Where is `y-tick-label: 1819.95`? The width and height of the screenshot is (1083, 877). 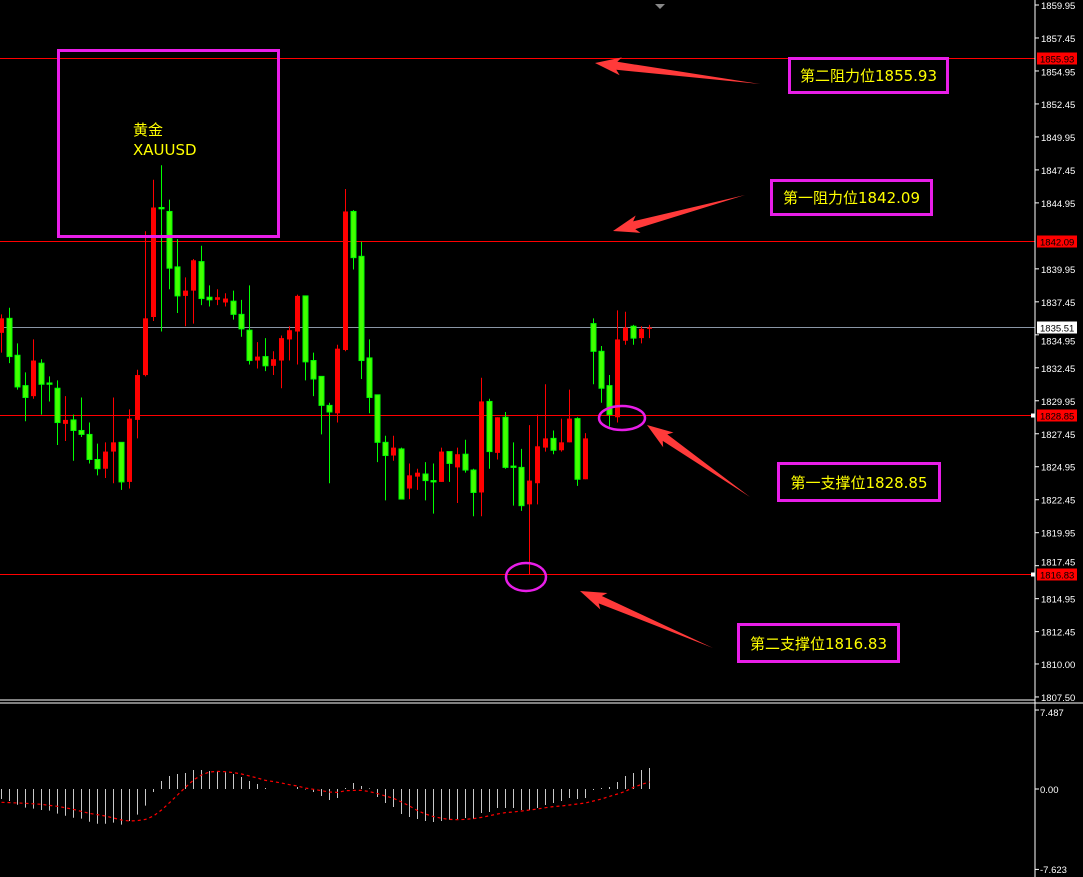
y-tick-label: 1819.95 is located at coordinates (1058, 534).